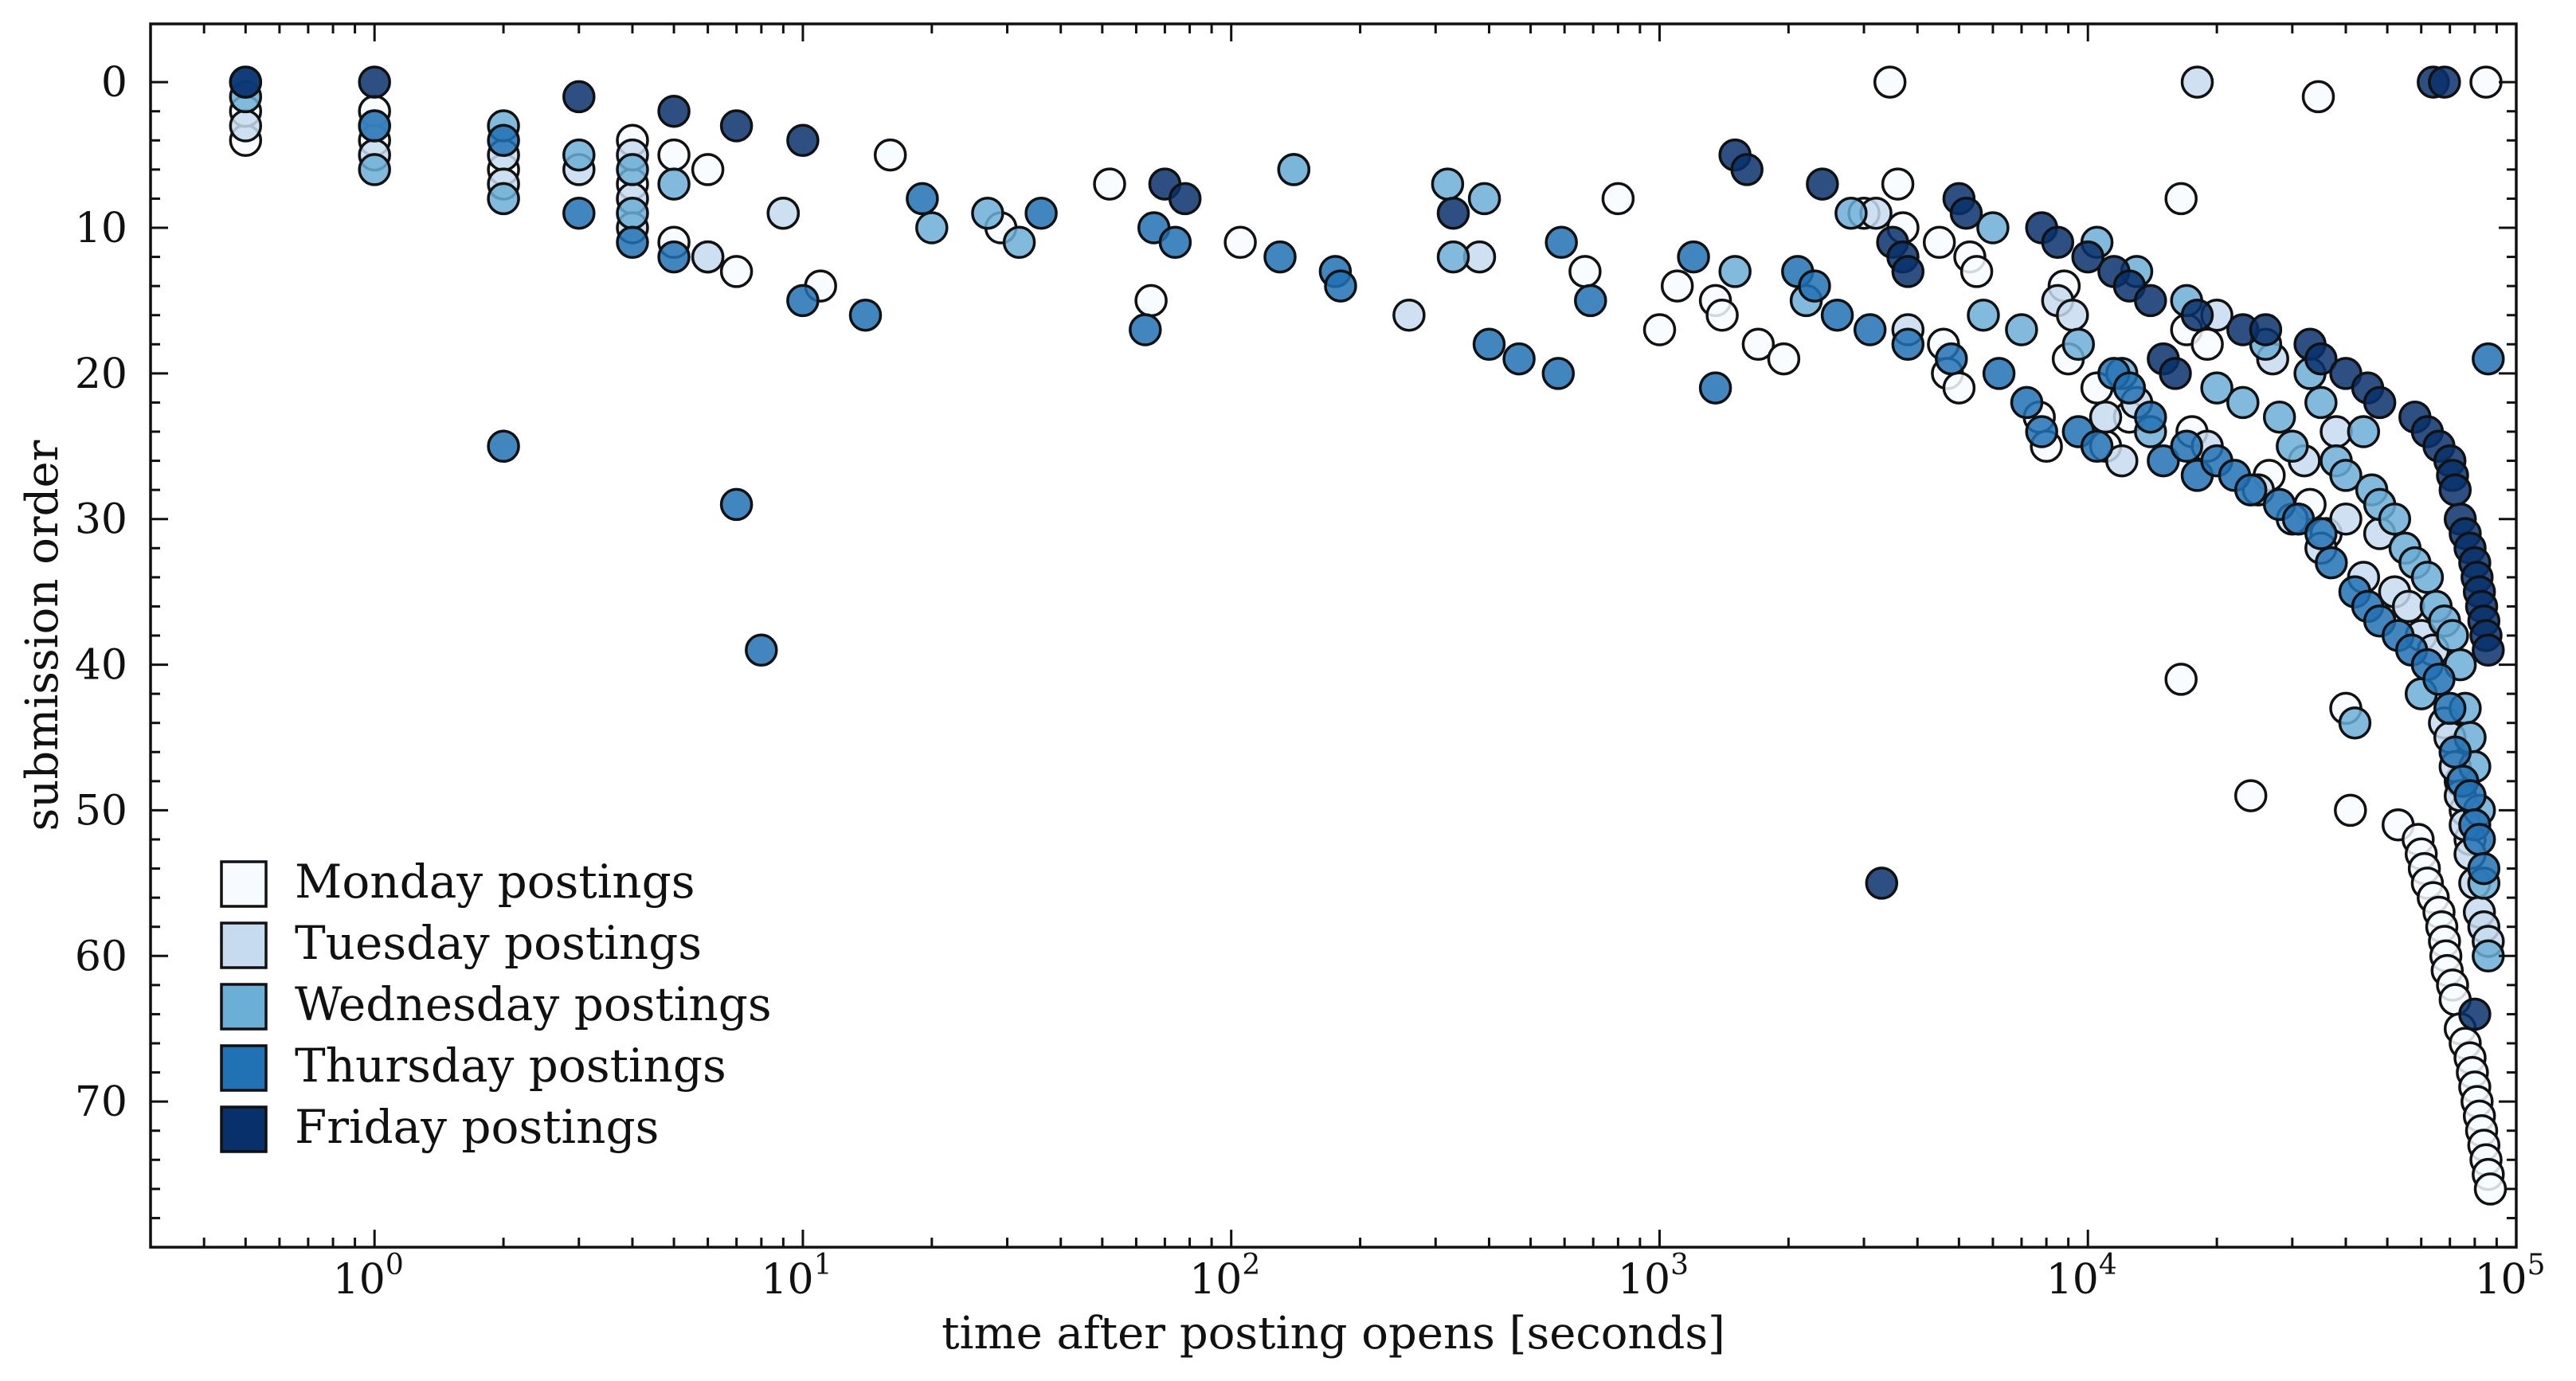  I want to click on y-tick-label: 40, so click(101, 666).